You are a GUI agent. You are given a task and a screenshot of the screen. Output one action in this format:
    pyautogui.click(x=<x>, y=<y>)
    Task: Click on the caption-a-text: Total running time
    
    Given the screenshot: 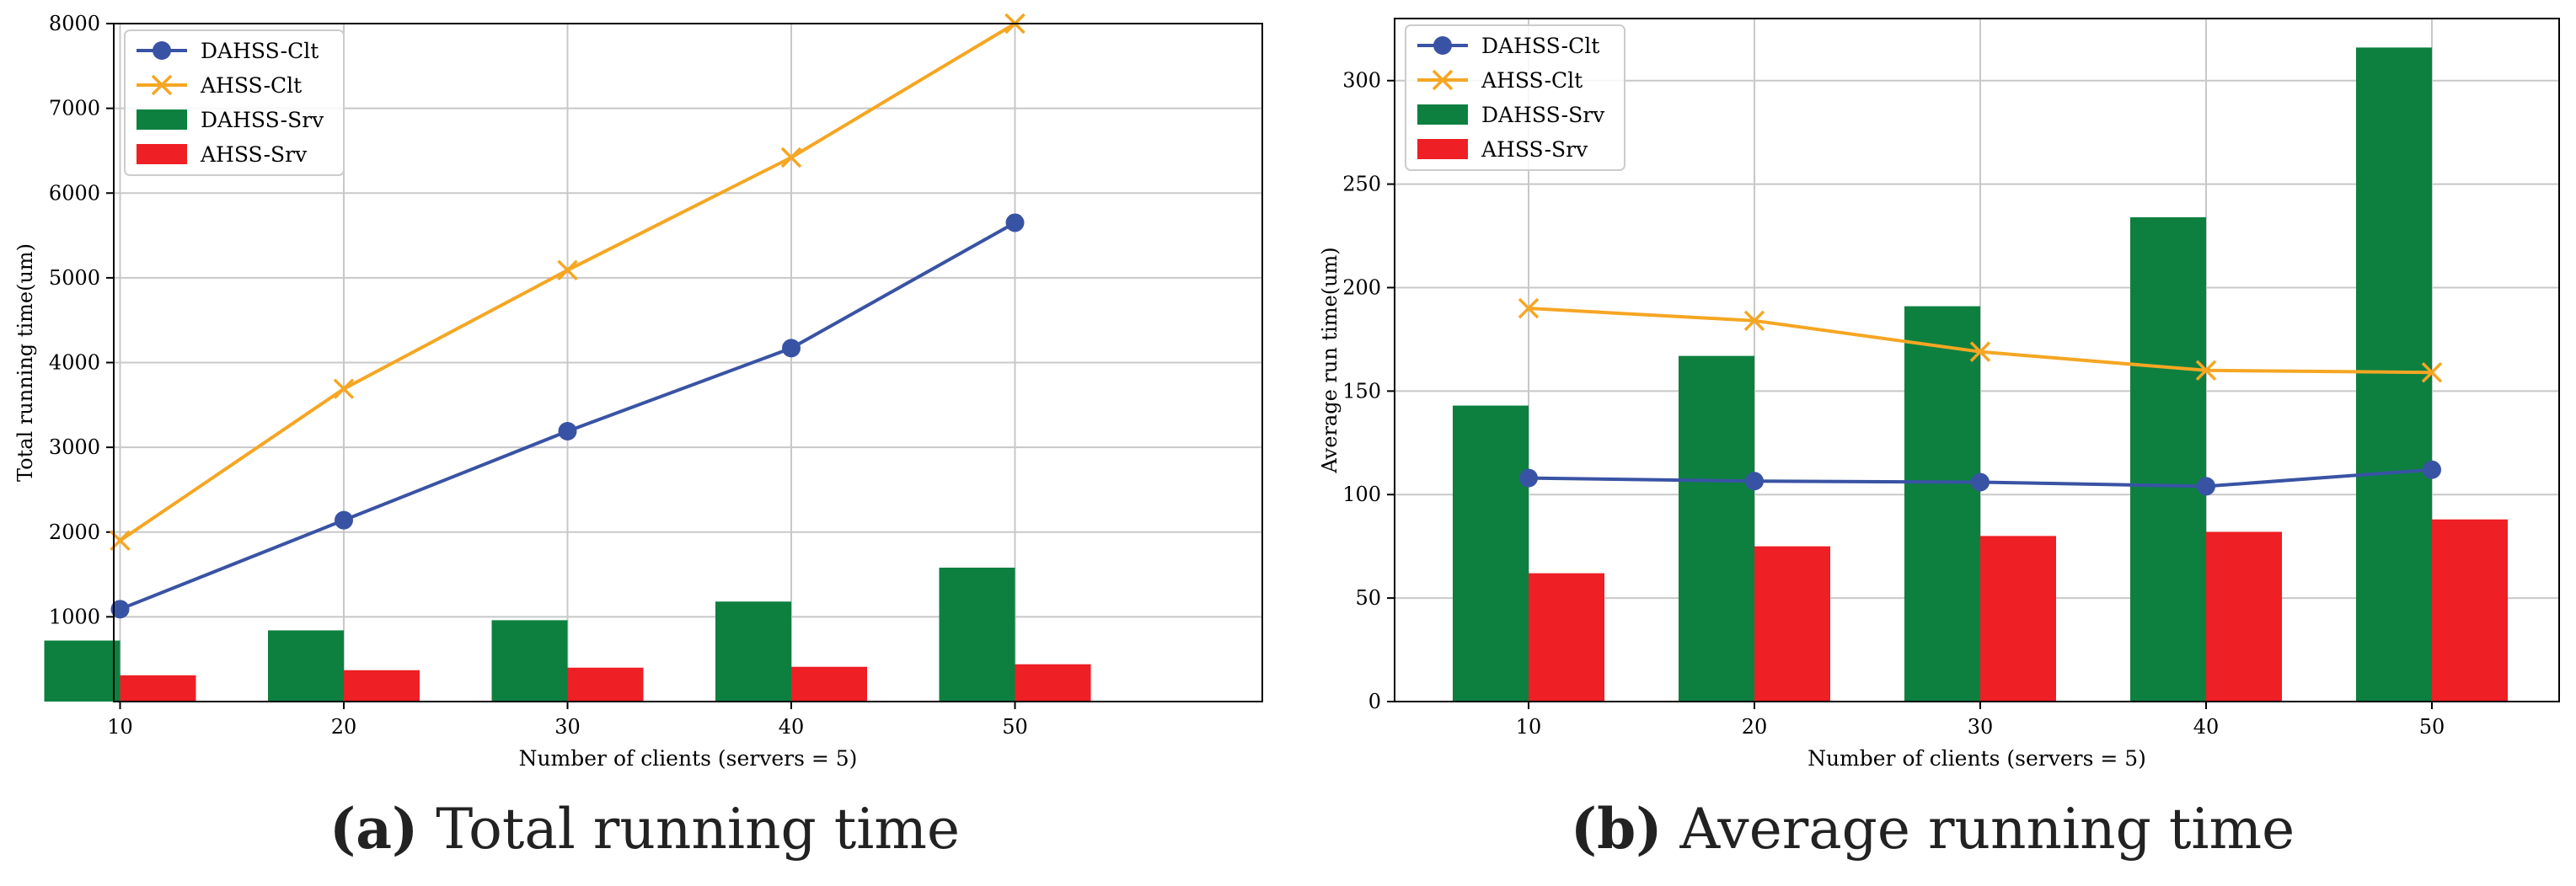 What is the action you would take?
    pyautogui.click(x=698, y=830)
    